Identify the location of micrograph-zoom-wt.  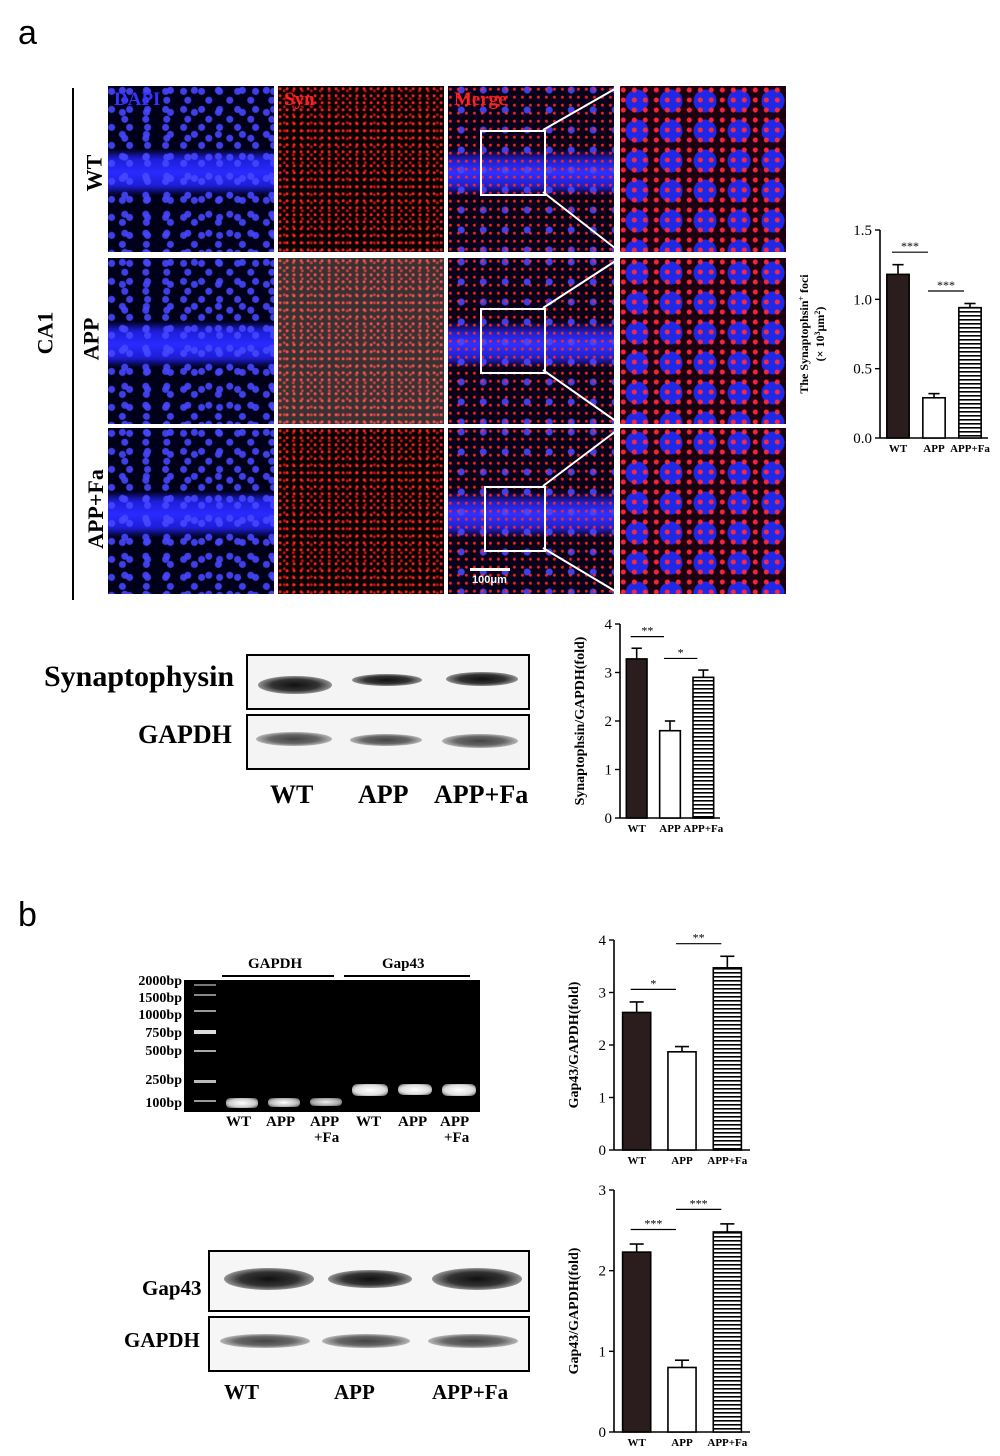
(703, 169).